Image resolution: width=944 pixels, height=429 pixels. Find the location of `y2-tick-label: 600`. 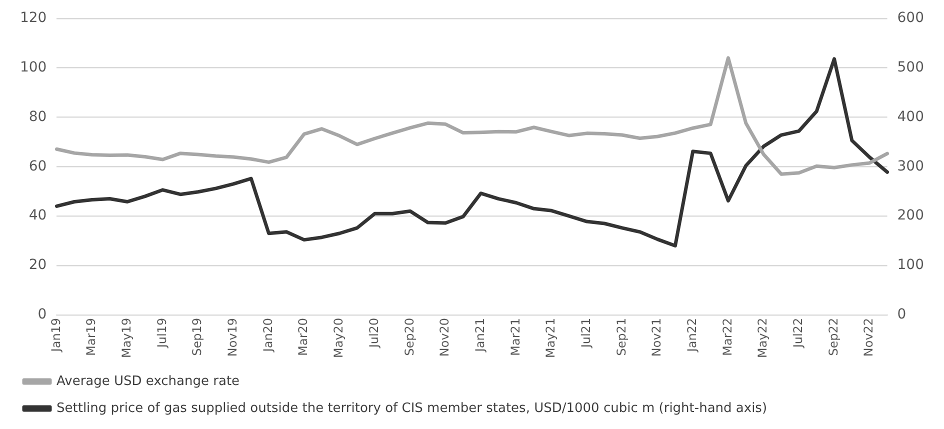

y2-tick-label: 600 is located at coordinates (910, 18).